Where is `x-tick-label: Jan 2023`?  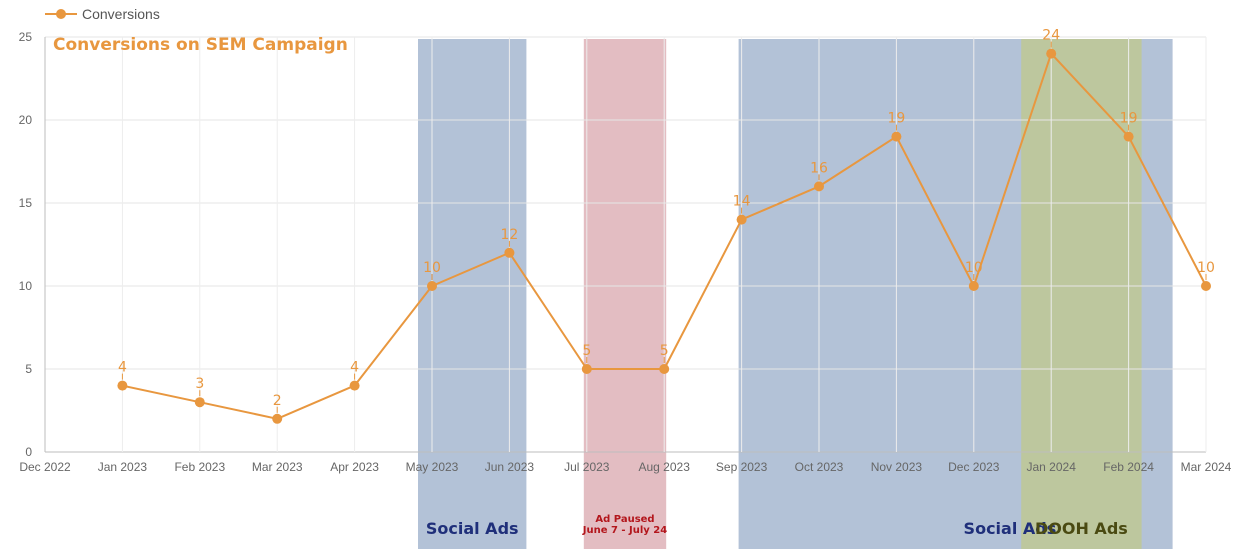
x-tick-label: Jan 2023 is located at coordinates (123, 467).